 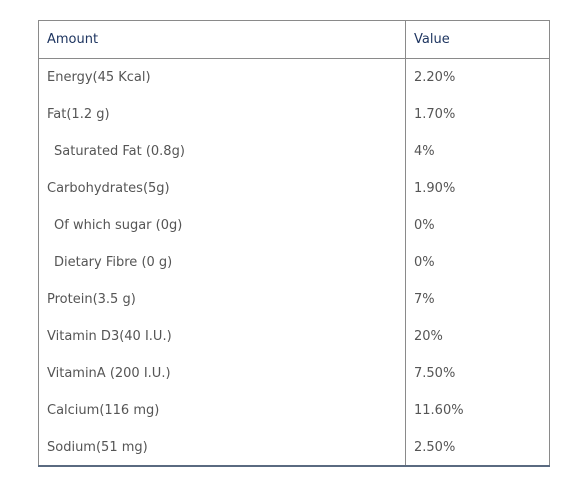 I want to click on table-row: Dietary Fibre (0 g) 0%, so click(x=294, y=262).